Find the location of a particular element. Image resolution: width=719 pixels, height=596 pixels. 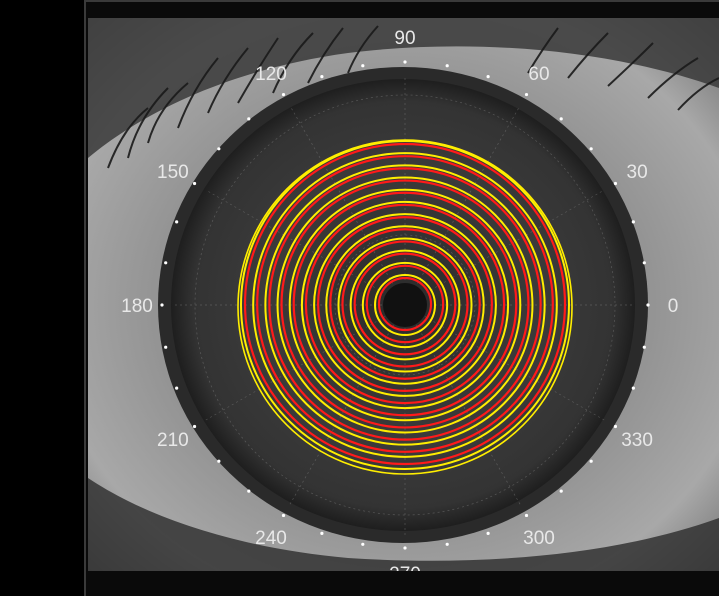

angle-label-270: 270 is located at coordinates (405, 567).